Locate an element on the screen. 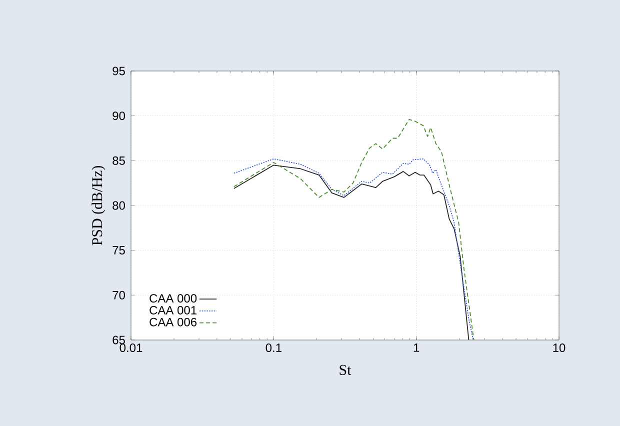 The height and width of the screenshot is (426, 620). y-axis-title: PSD (dB/Hz) is located at coordinates (99, 206).